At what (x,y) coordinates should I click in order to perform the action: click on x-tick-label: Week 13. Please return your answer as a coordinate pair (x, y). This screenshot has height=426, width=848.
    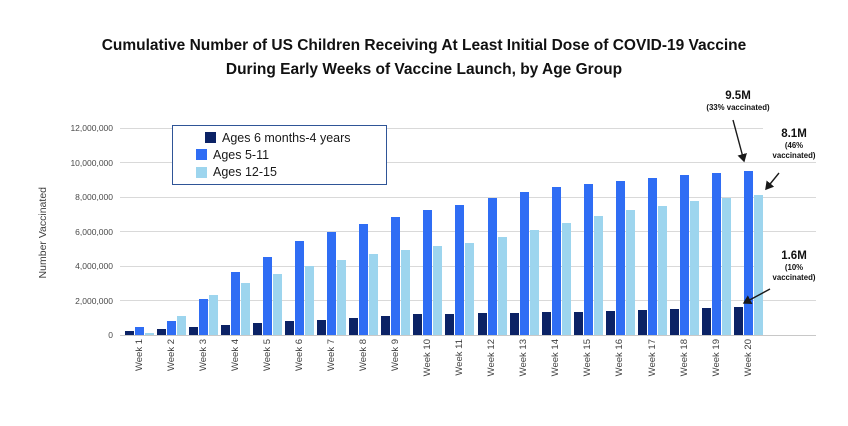
    Looking at the image, I should click on (524, 358).